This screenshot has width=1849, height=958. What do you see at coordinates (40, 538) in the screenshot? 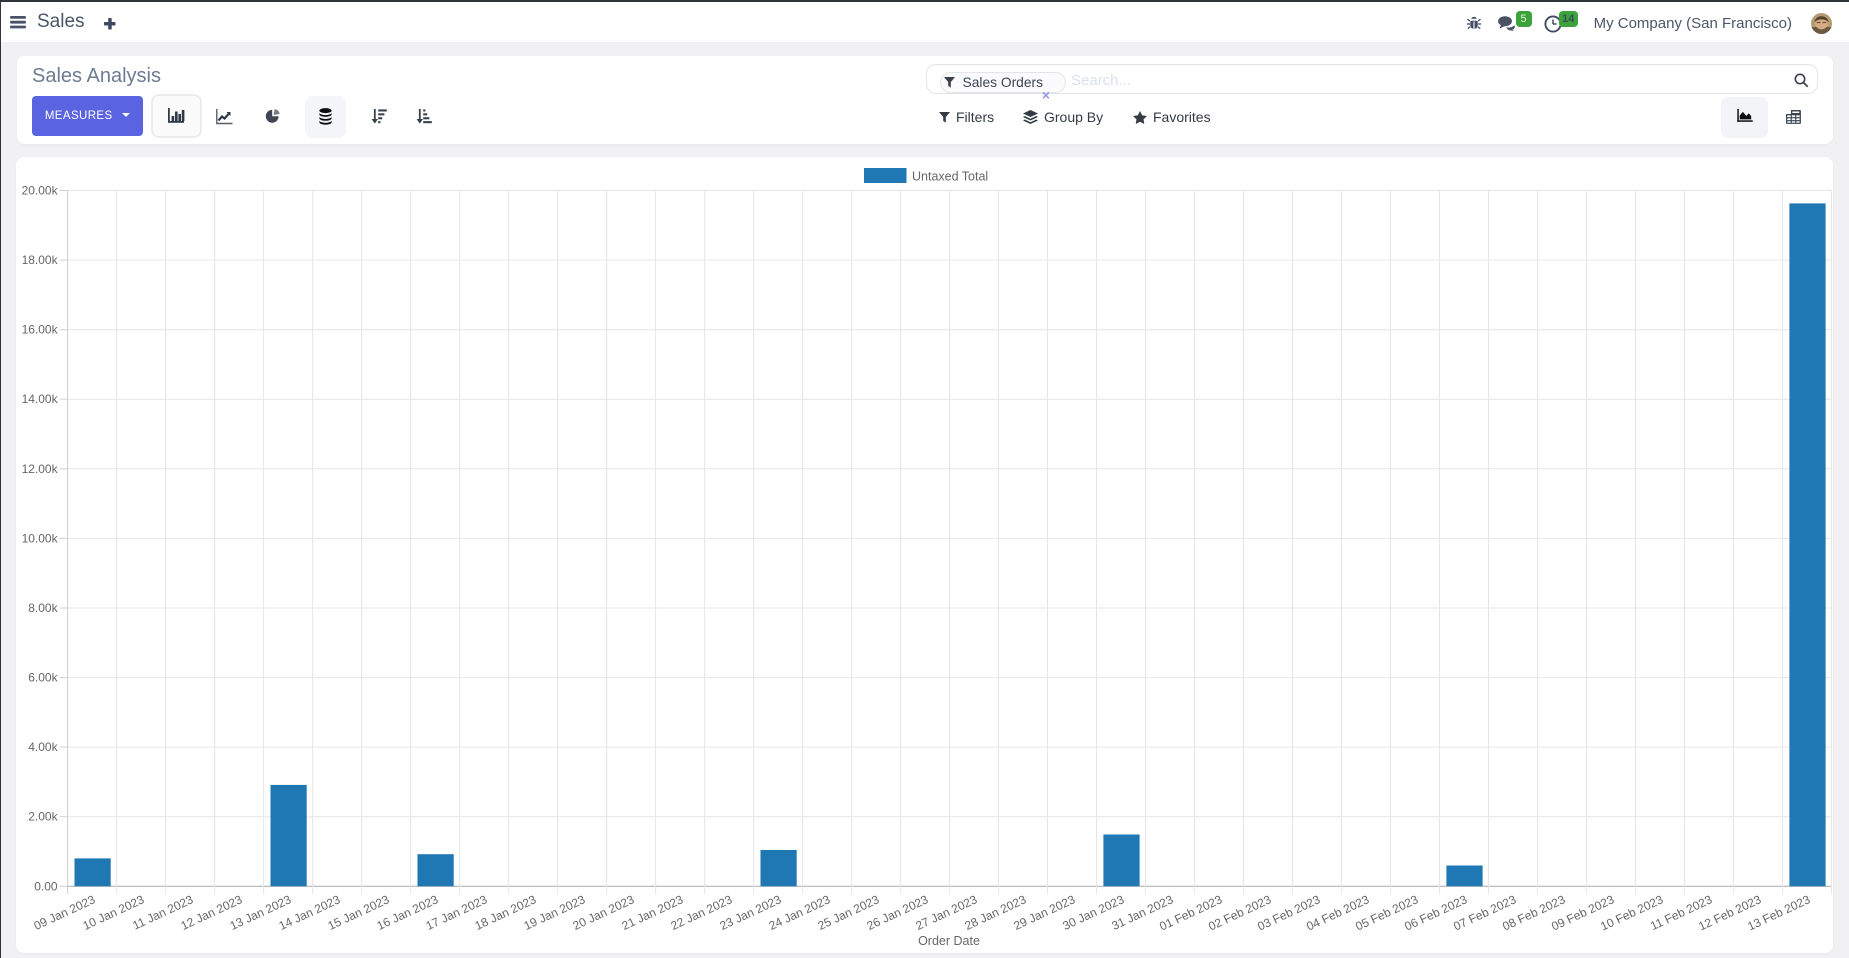
I see `svg-text: 10.00k` at bounding box center [40, 538].